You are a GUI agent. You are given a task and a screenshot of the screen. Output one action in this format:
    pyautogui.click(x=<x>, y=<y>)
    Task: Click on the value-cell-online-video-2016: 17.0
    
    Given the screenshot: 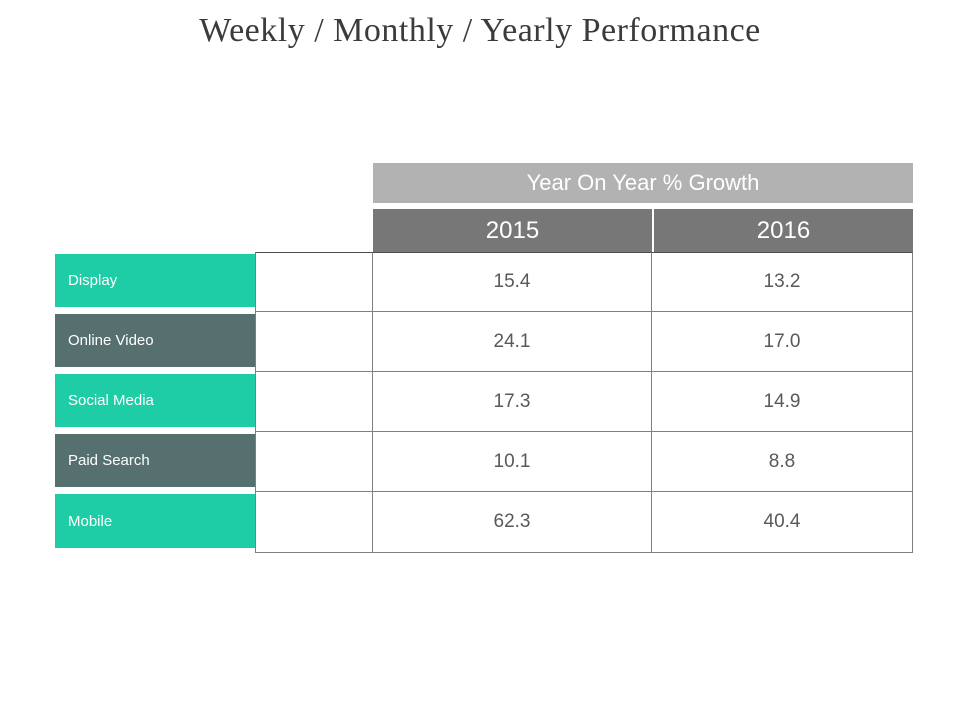 What is the action you would take?
    pyautogui.click(x=782, y=342)
    